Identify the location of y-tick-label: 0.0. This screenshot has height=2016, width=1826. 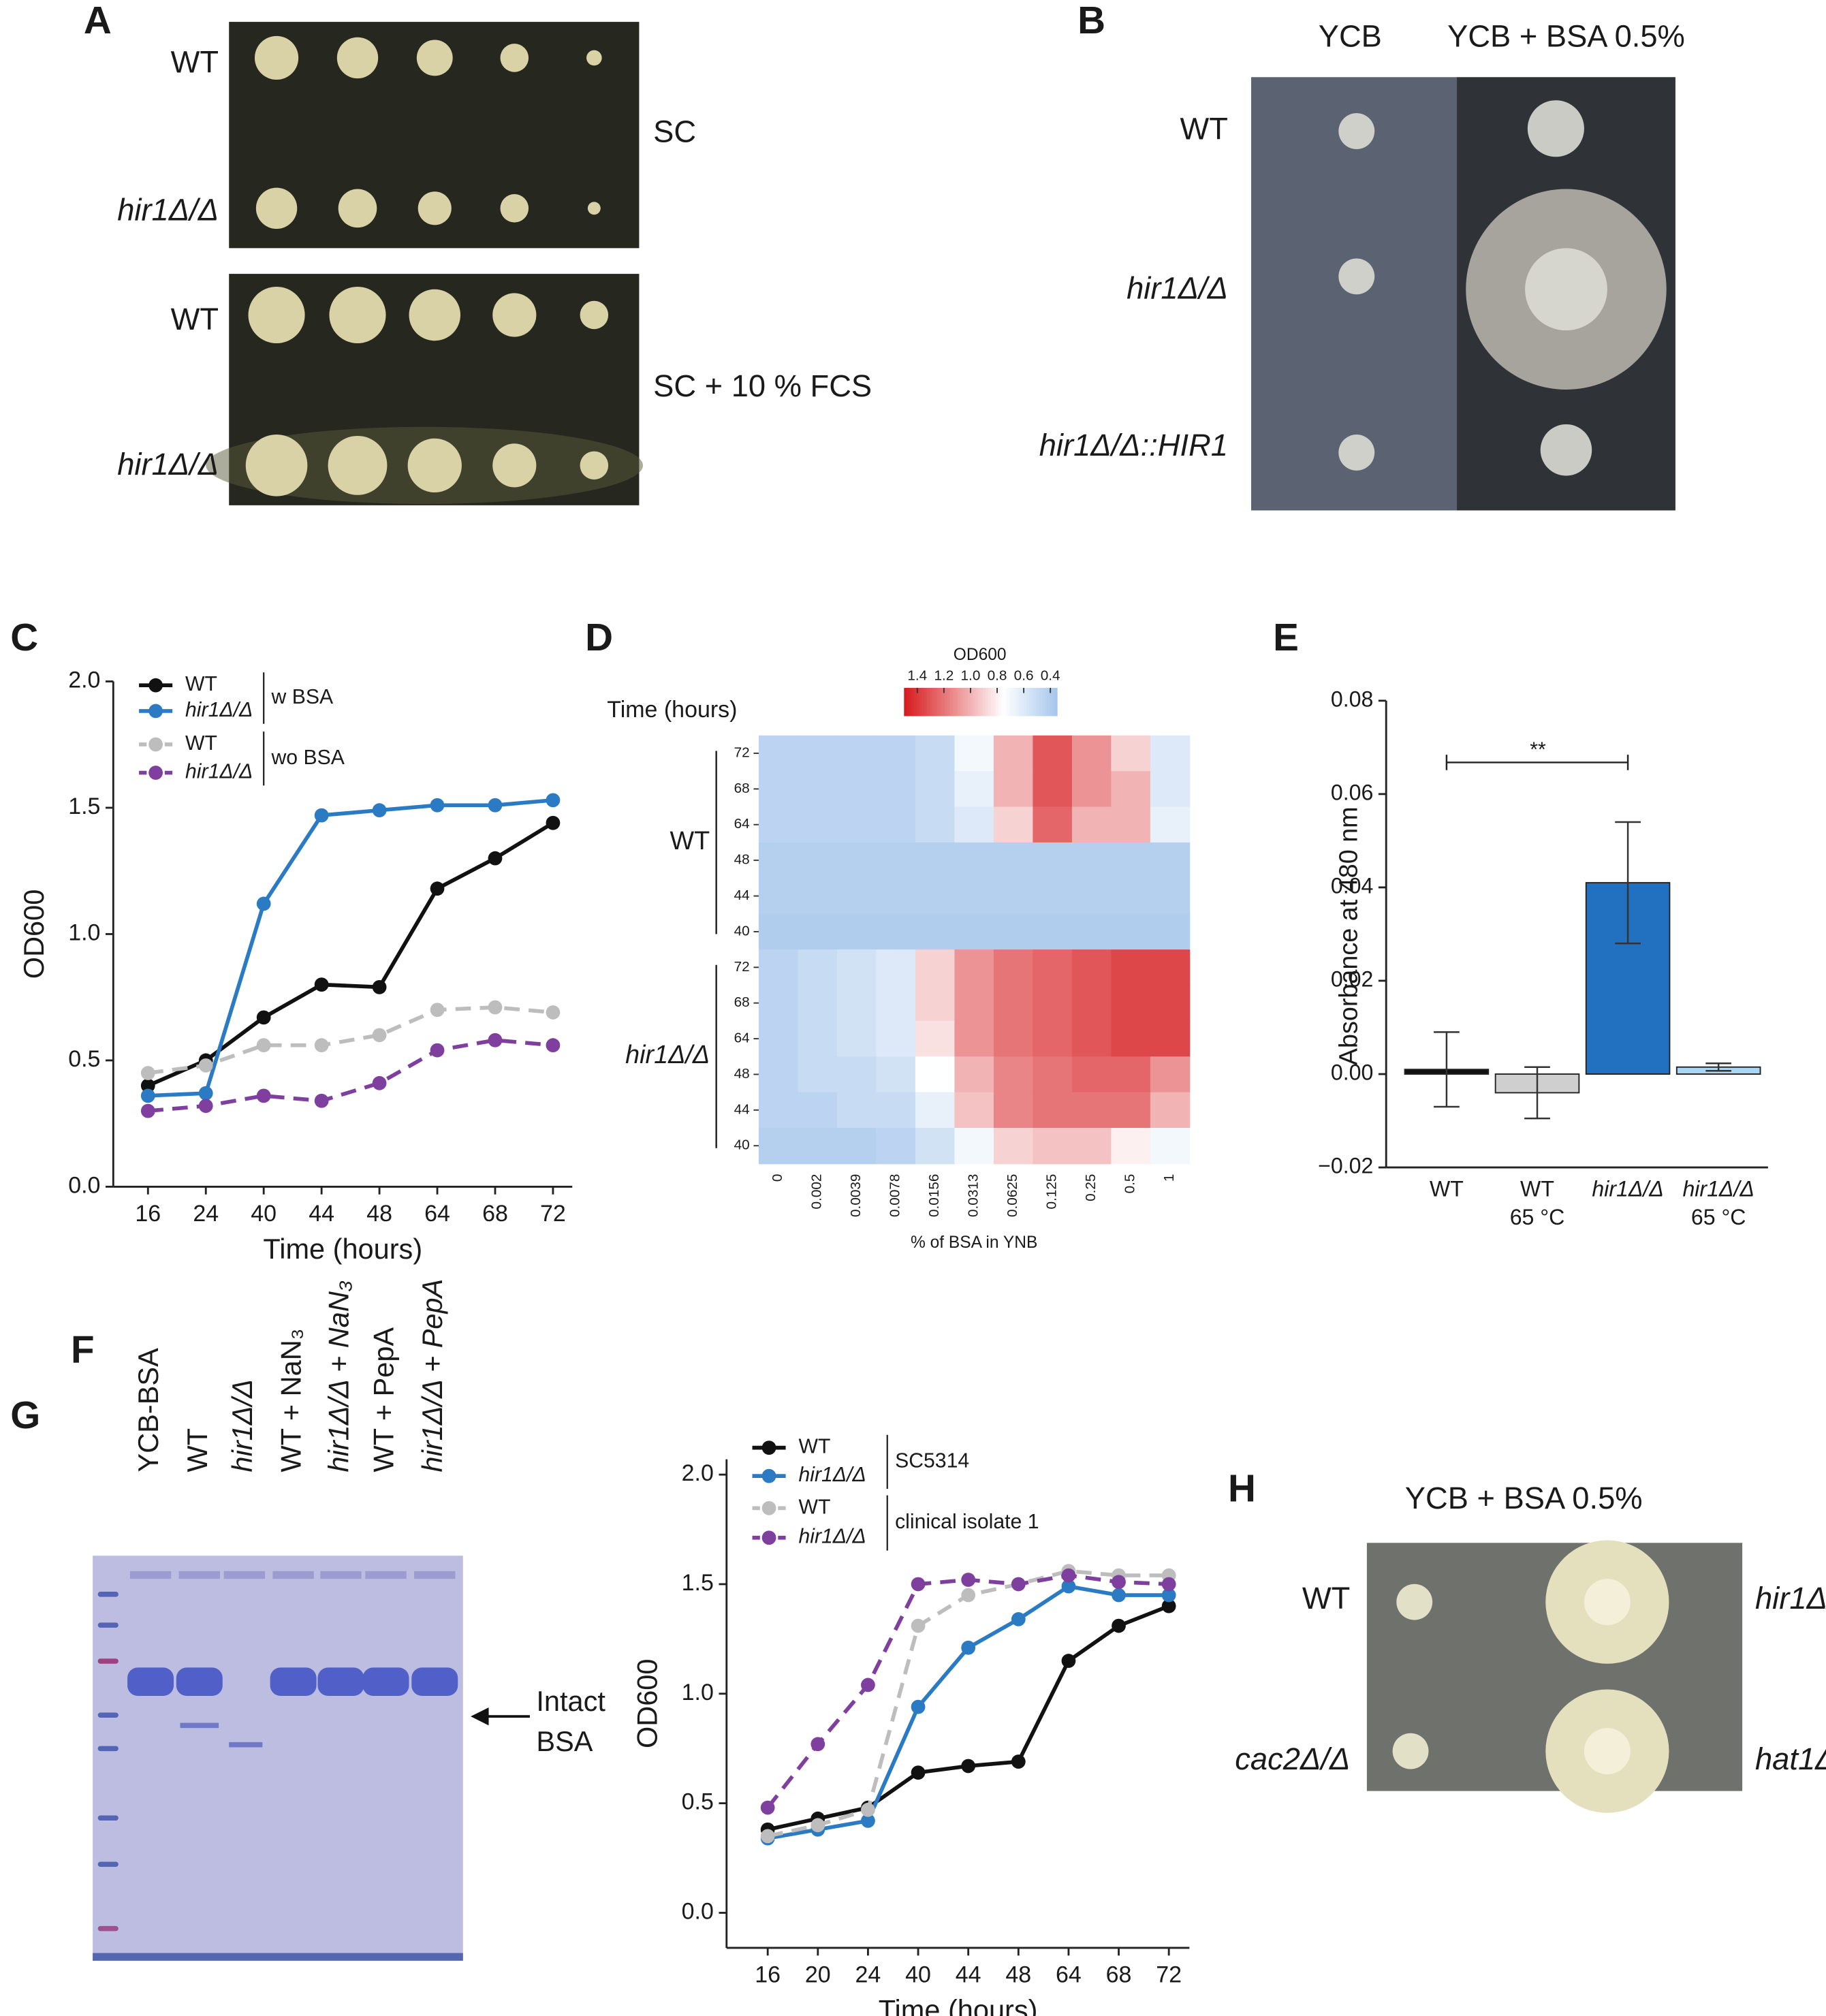
(84, 1185).